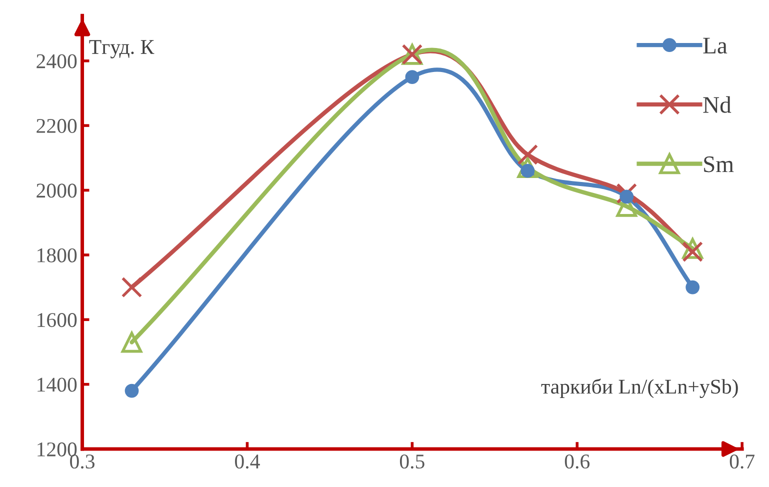  I want to click on legend-label: Nd, so click(717, 104).